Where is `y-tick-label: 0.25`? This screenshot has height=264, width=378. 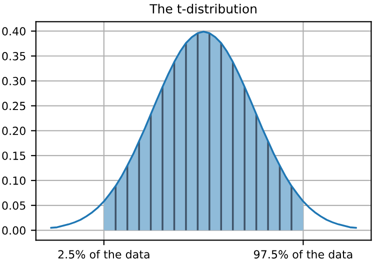 y-tick-label: 0.25 is located at coordinates (14, 106).